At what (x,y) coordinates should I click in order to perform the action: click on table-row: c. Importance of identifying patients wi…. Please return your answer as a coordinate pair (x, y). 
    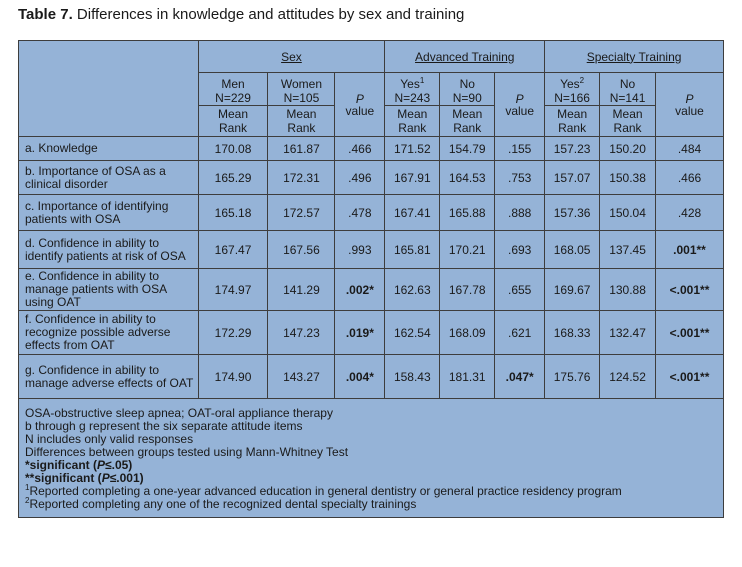
    Looking at the image, I should click on (371, 212).